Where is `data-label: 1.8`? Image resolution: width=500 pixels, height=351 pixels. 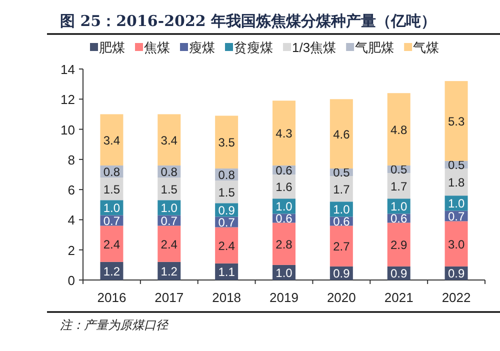 data-label: 1.8 is located at coordinates (456, 183).